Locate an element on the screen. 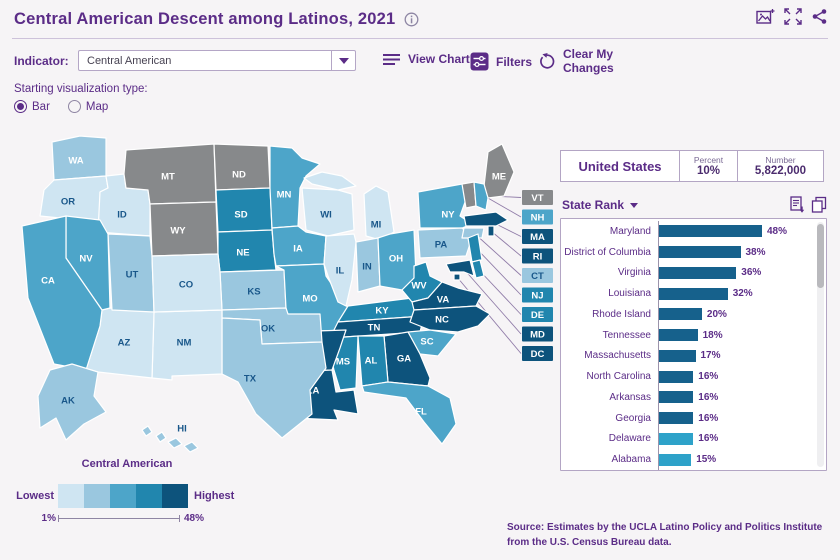  copy-icon is located at coordinates (819, 204).